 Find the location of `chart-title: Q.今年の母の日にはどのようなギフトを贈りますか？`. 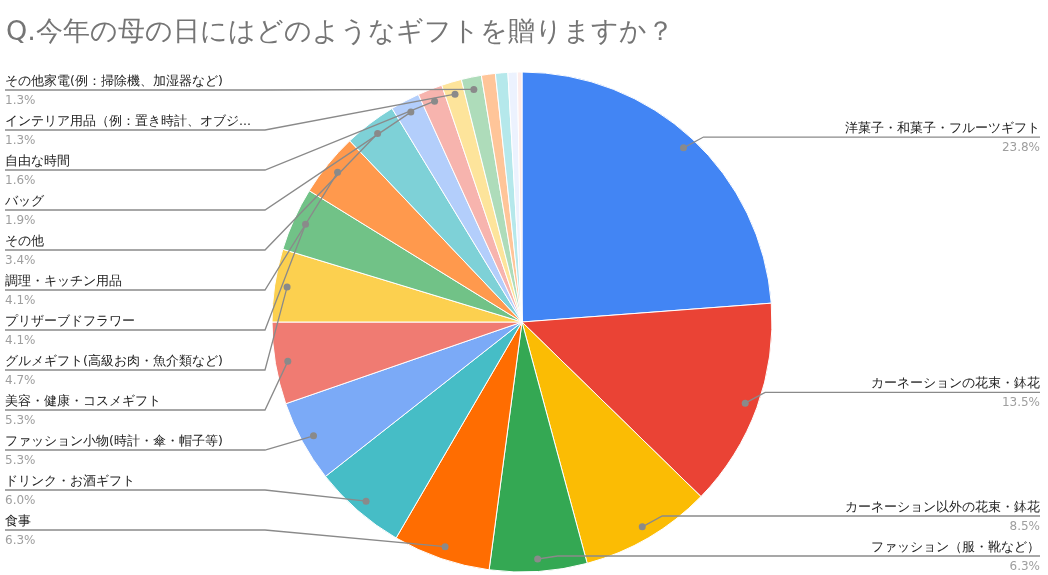

chart-title: Q.今年の母の日にはどのようなギフトを贈りますか？ is located at coordinates (340, 30).